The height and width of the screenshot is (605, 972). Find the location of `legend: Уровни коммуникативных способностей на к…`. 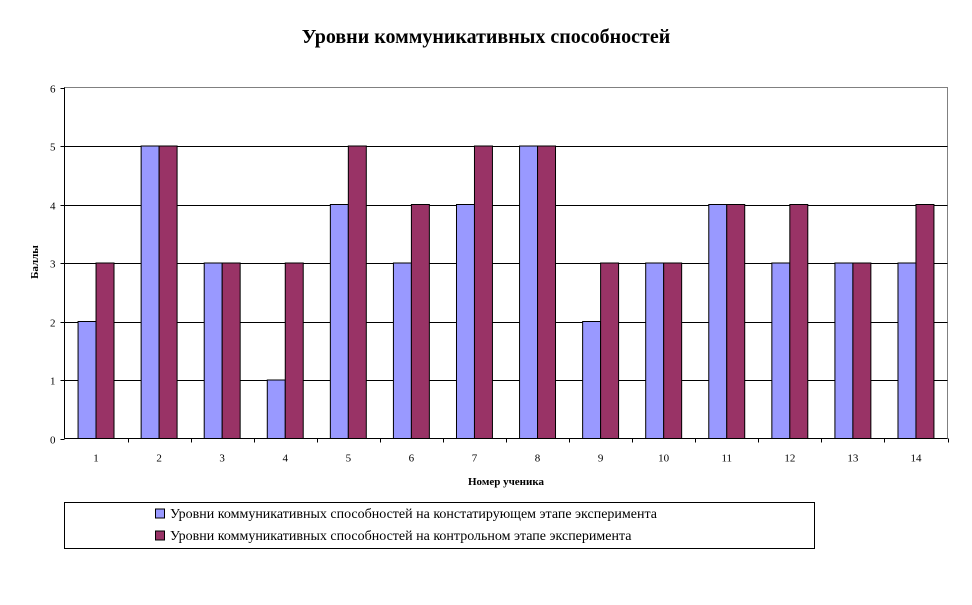

legend: Уровни коммуникативных способностей на к… is located at coordinates (439, 525).